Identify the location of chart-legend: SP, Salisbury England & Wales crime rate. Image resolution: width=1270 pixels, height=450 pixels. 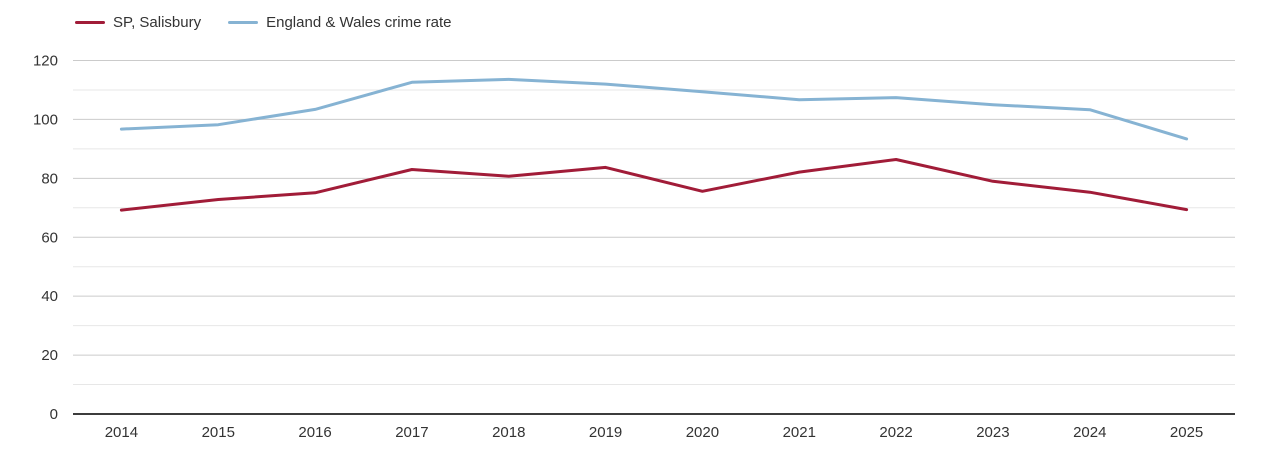
(263, 22).